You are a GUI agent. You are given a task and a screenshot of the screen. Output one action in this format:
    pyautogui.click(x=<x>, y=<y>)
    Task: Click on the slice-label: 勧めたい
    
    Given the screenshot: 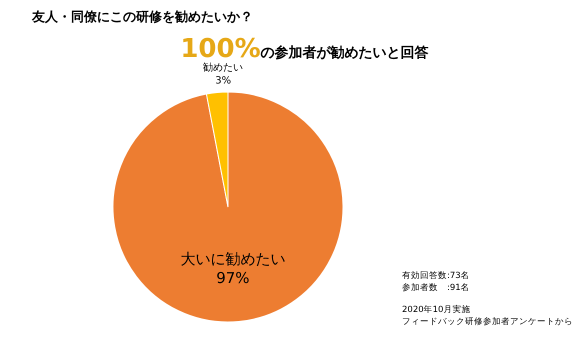 What is the action you would take?
    pyautogui.click(x=223, y=68)
    